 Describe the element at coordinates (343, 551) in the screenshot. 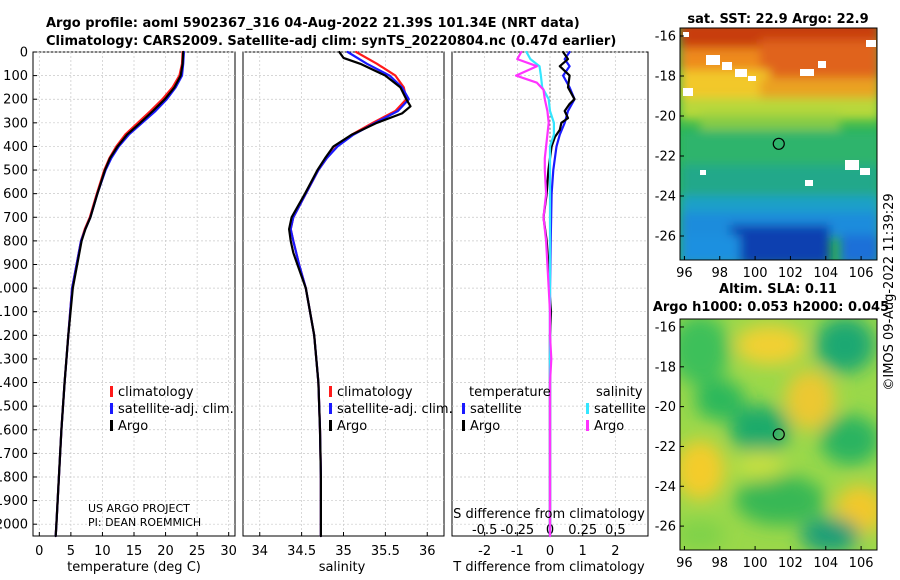

I see `x-tick-label: 35` at that location.